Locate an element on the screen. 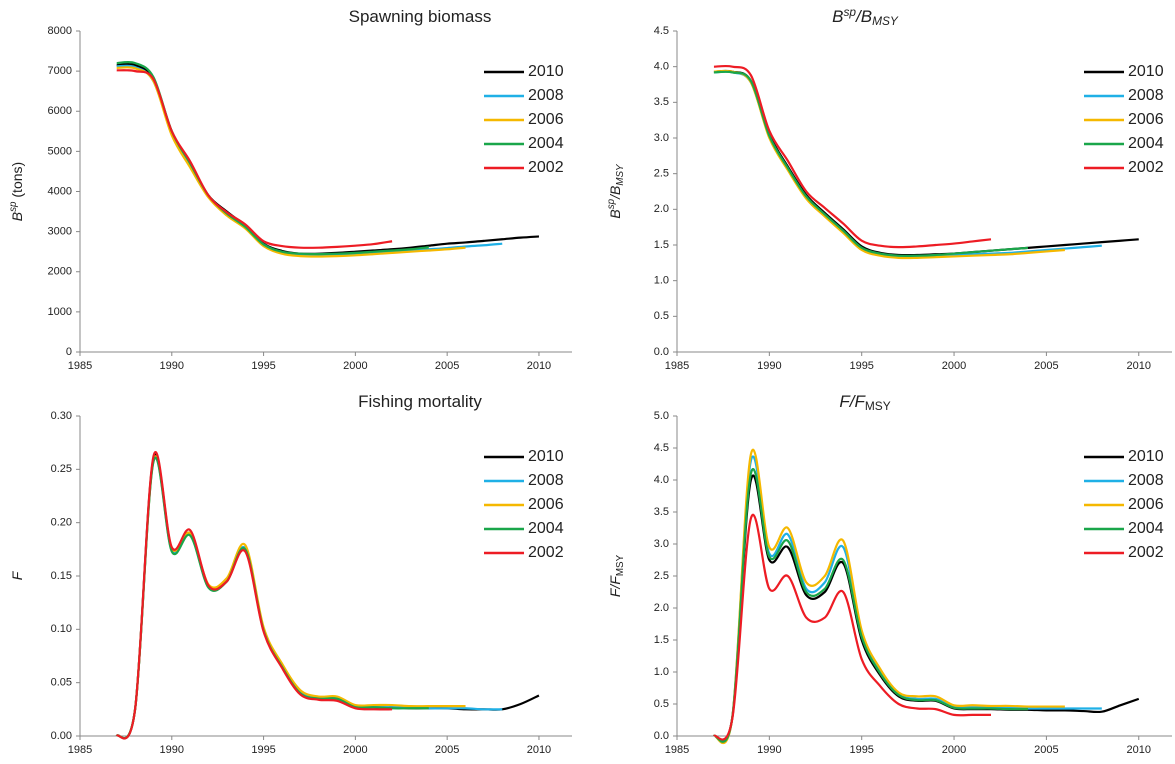  y-tick-label: 0.15 is located at coordinates (61, 576).